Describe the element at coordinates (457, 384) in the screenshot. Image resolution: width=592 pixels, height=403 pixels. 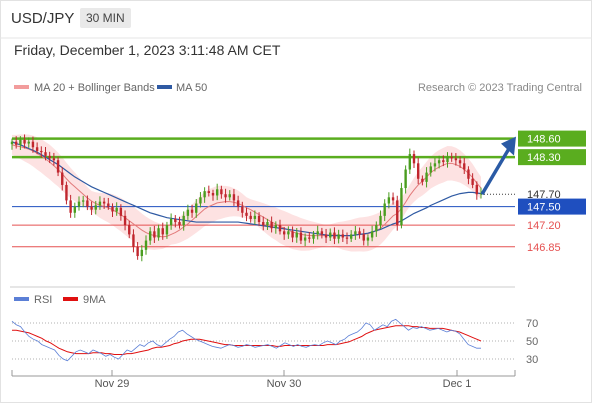
I see `x-tick-label: Dec 1` at that location.